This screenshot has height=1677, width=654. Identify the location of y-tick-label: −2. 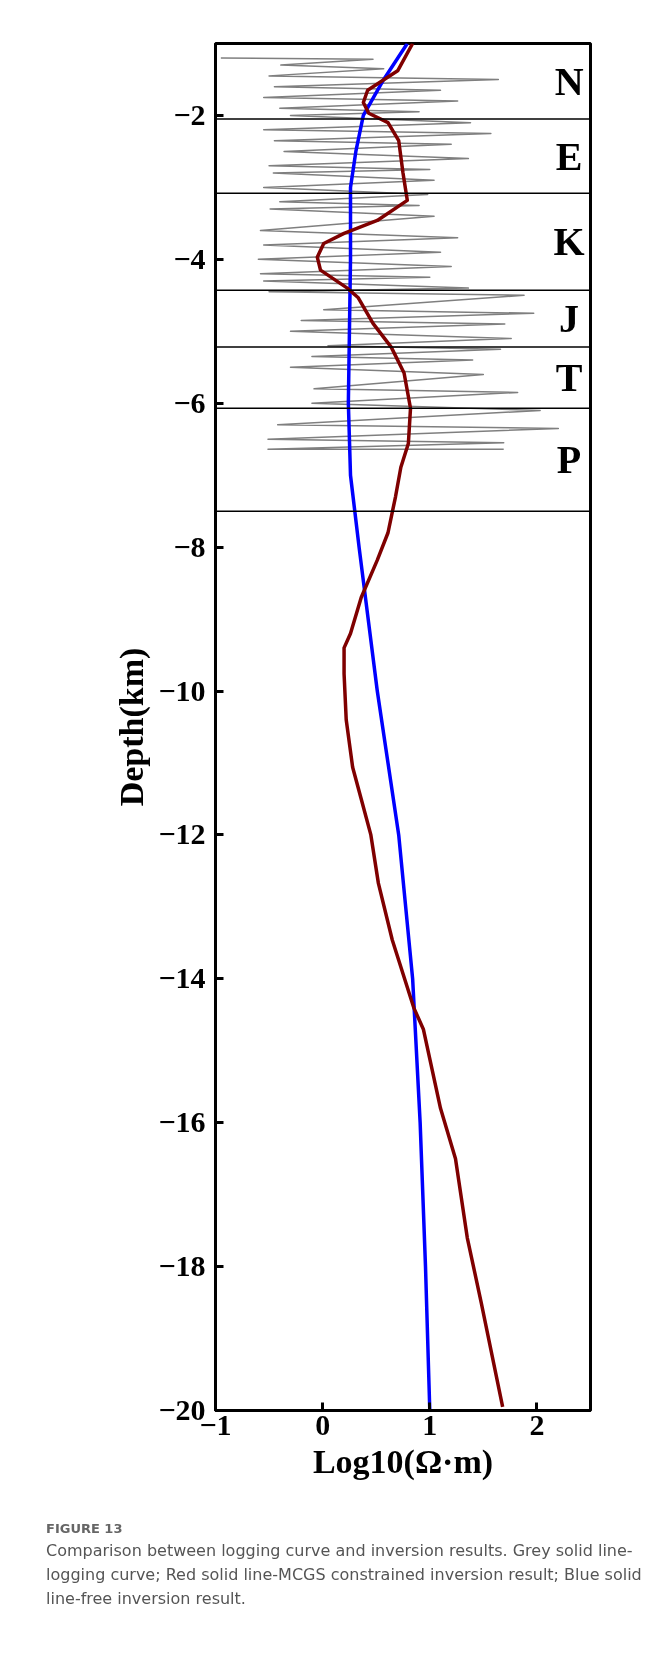
(189, 114).